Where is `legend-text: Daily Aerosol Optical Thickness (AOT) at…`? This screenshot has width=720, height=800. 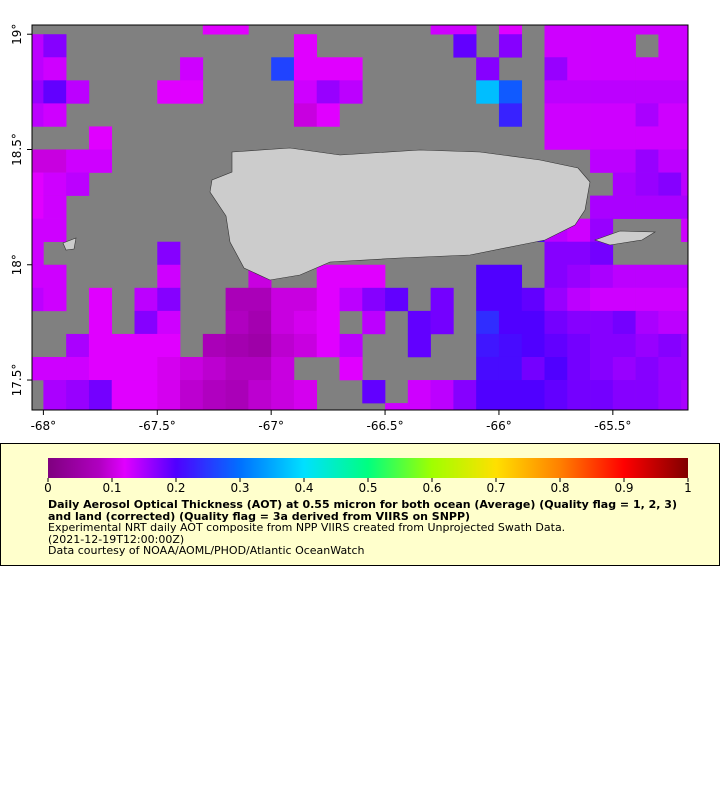 legend-text: Daily Aerosol Optical Thickness (AOT) at… is located at coordinates (368, 528).